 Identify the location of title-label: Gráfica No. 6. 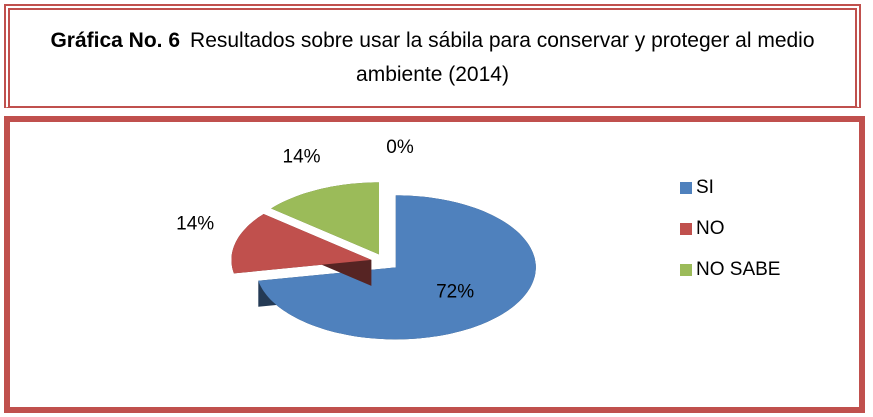
(115, 40).